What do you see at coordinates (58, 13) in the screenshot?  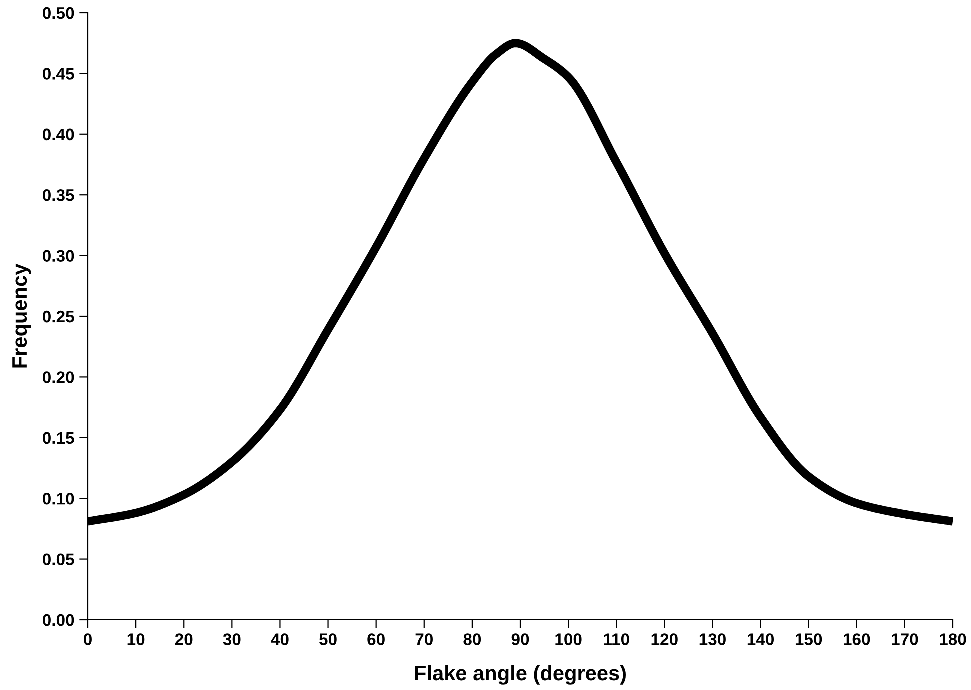 I see `y-tick-label: 0.50` at bounding box center [58, 13].